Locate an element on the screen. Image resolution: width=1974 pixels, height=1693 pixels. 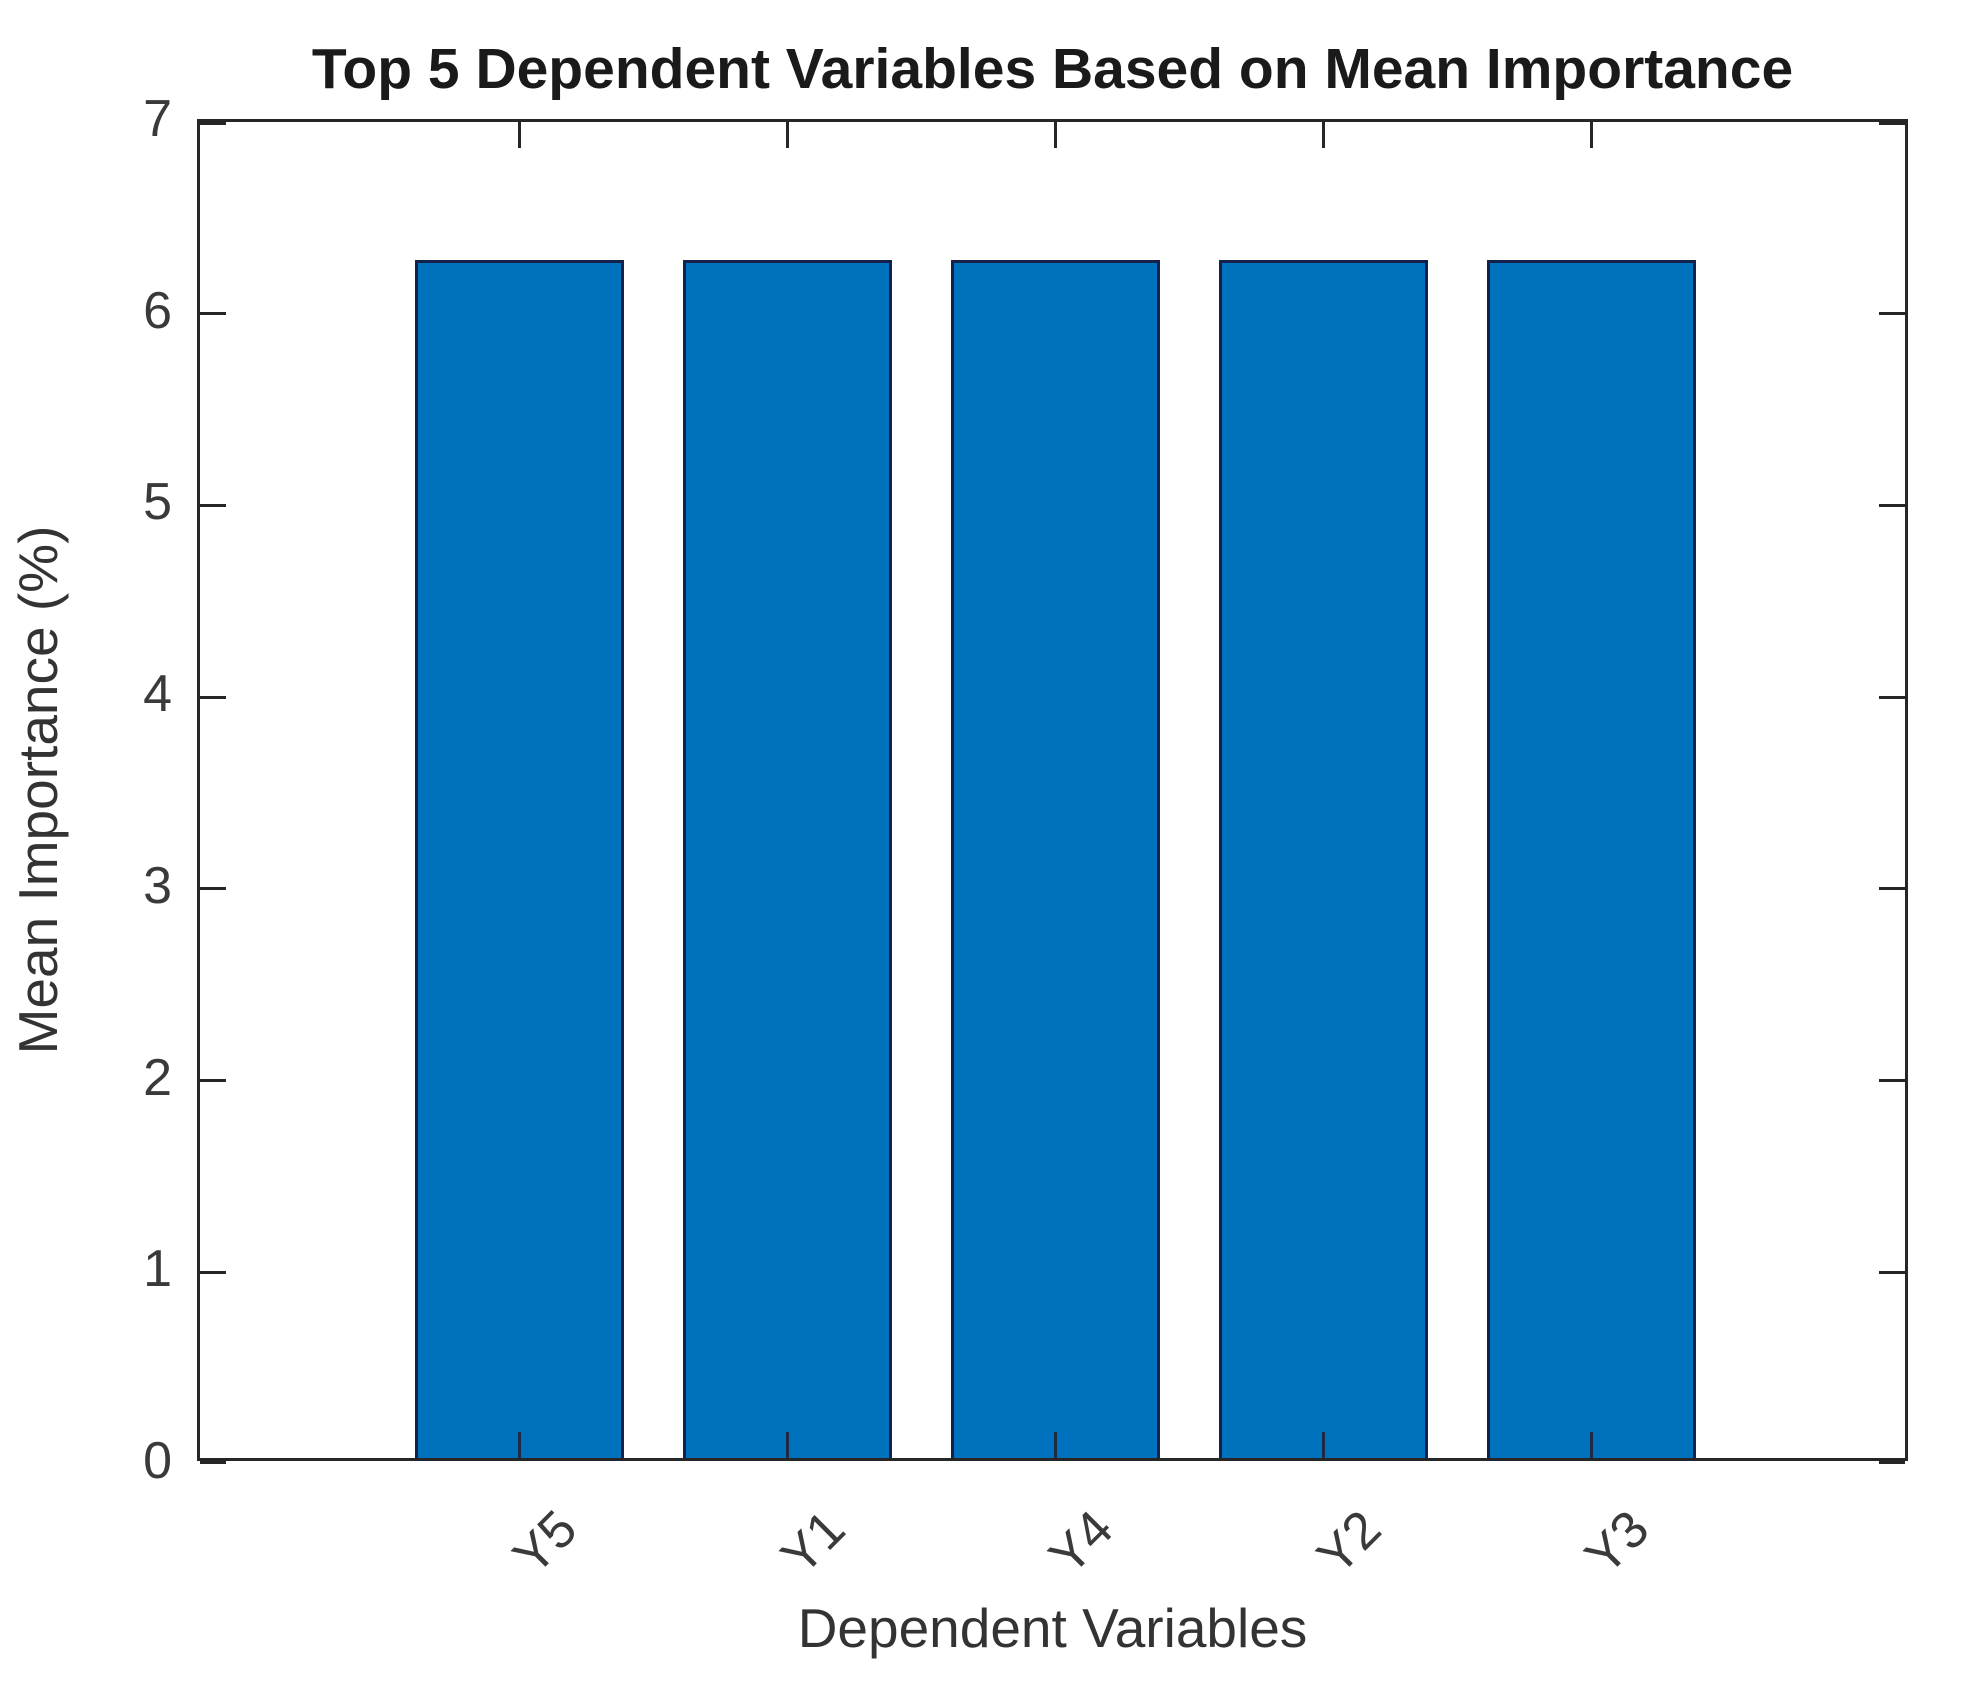
x-tick-label: Y2 is located at coordinates (1349, 1542).